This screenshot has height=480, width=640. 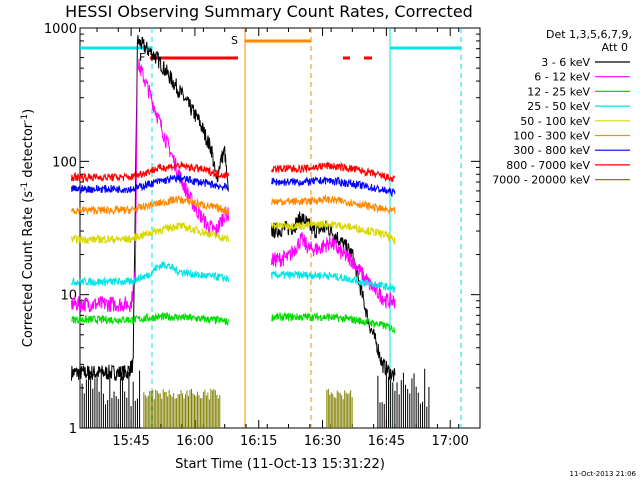 What do you see at coordinates (551, 136) in the screenshot?
I see `legend-label-6: 100 - 300 keV` at bounding box center [551, 136].